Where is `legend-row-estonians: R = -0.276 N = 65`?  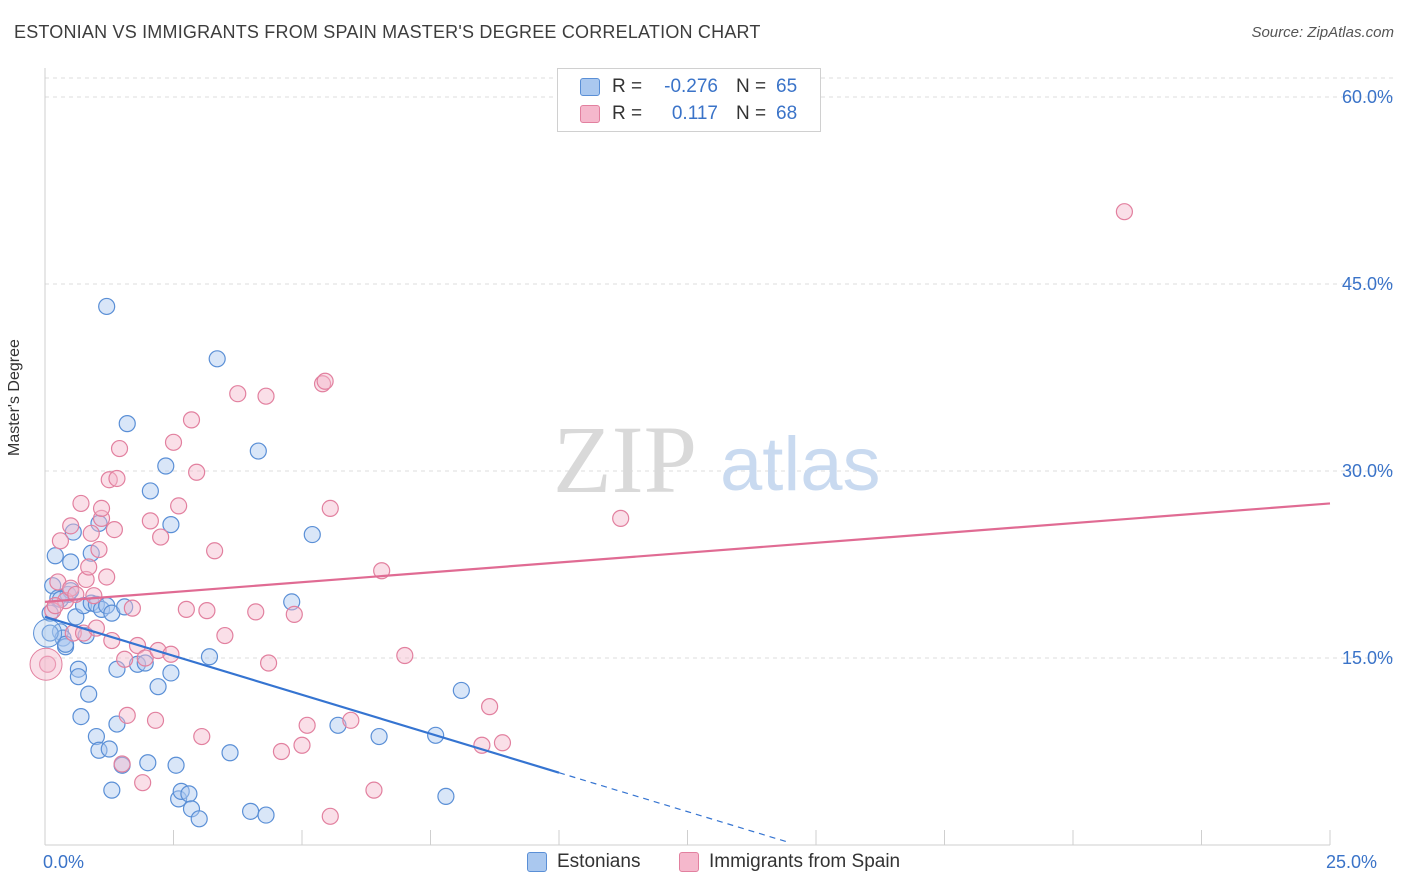 legend-row-estonians: R = -0.276 N = 65 is located at coordinates (688, 87).